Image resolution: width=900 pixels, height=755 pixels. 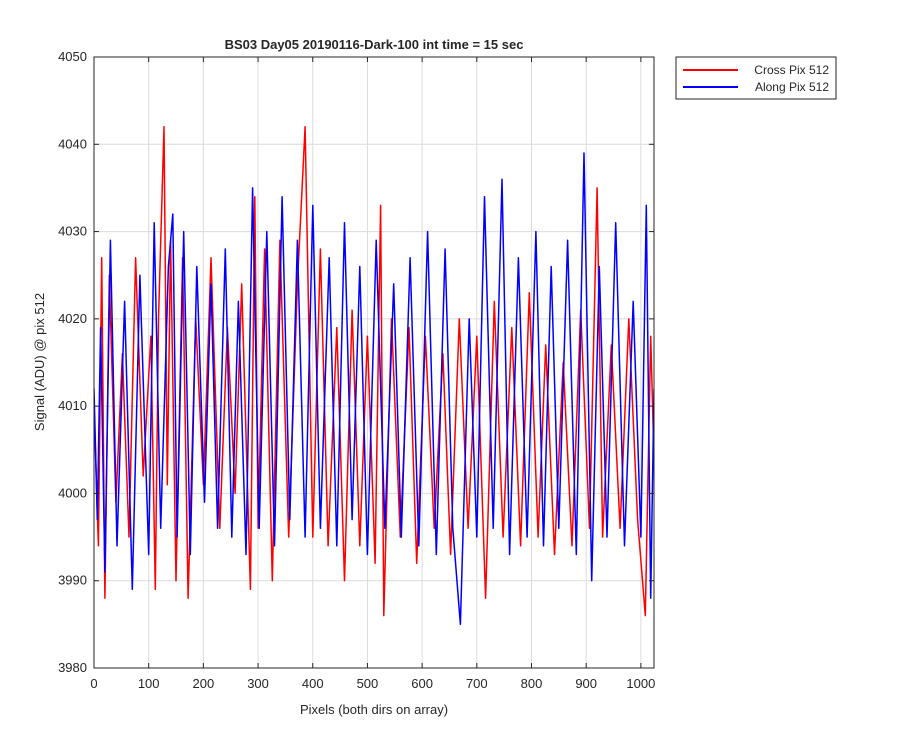 I want to click on x-tick-label: 600, so click(x=422, y=683).